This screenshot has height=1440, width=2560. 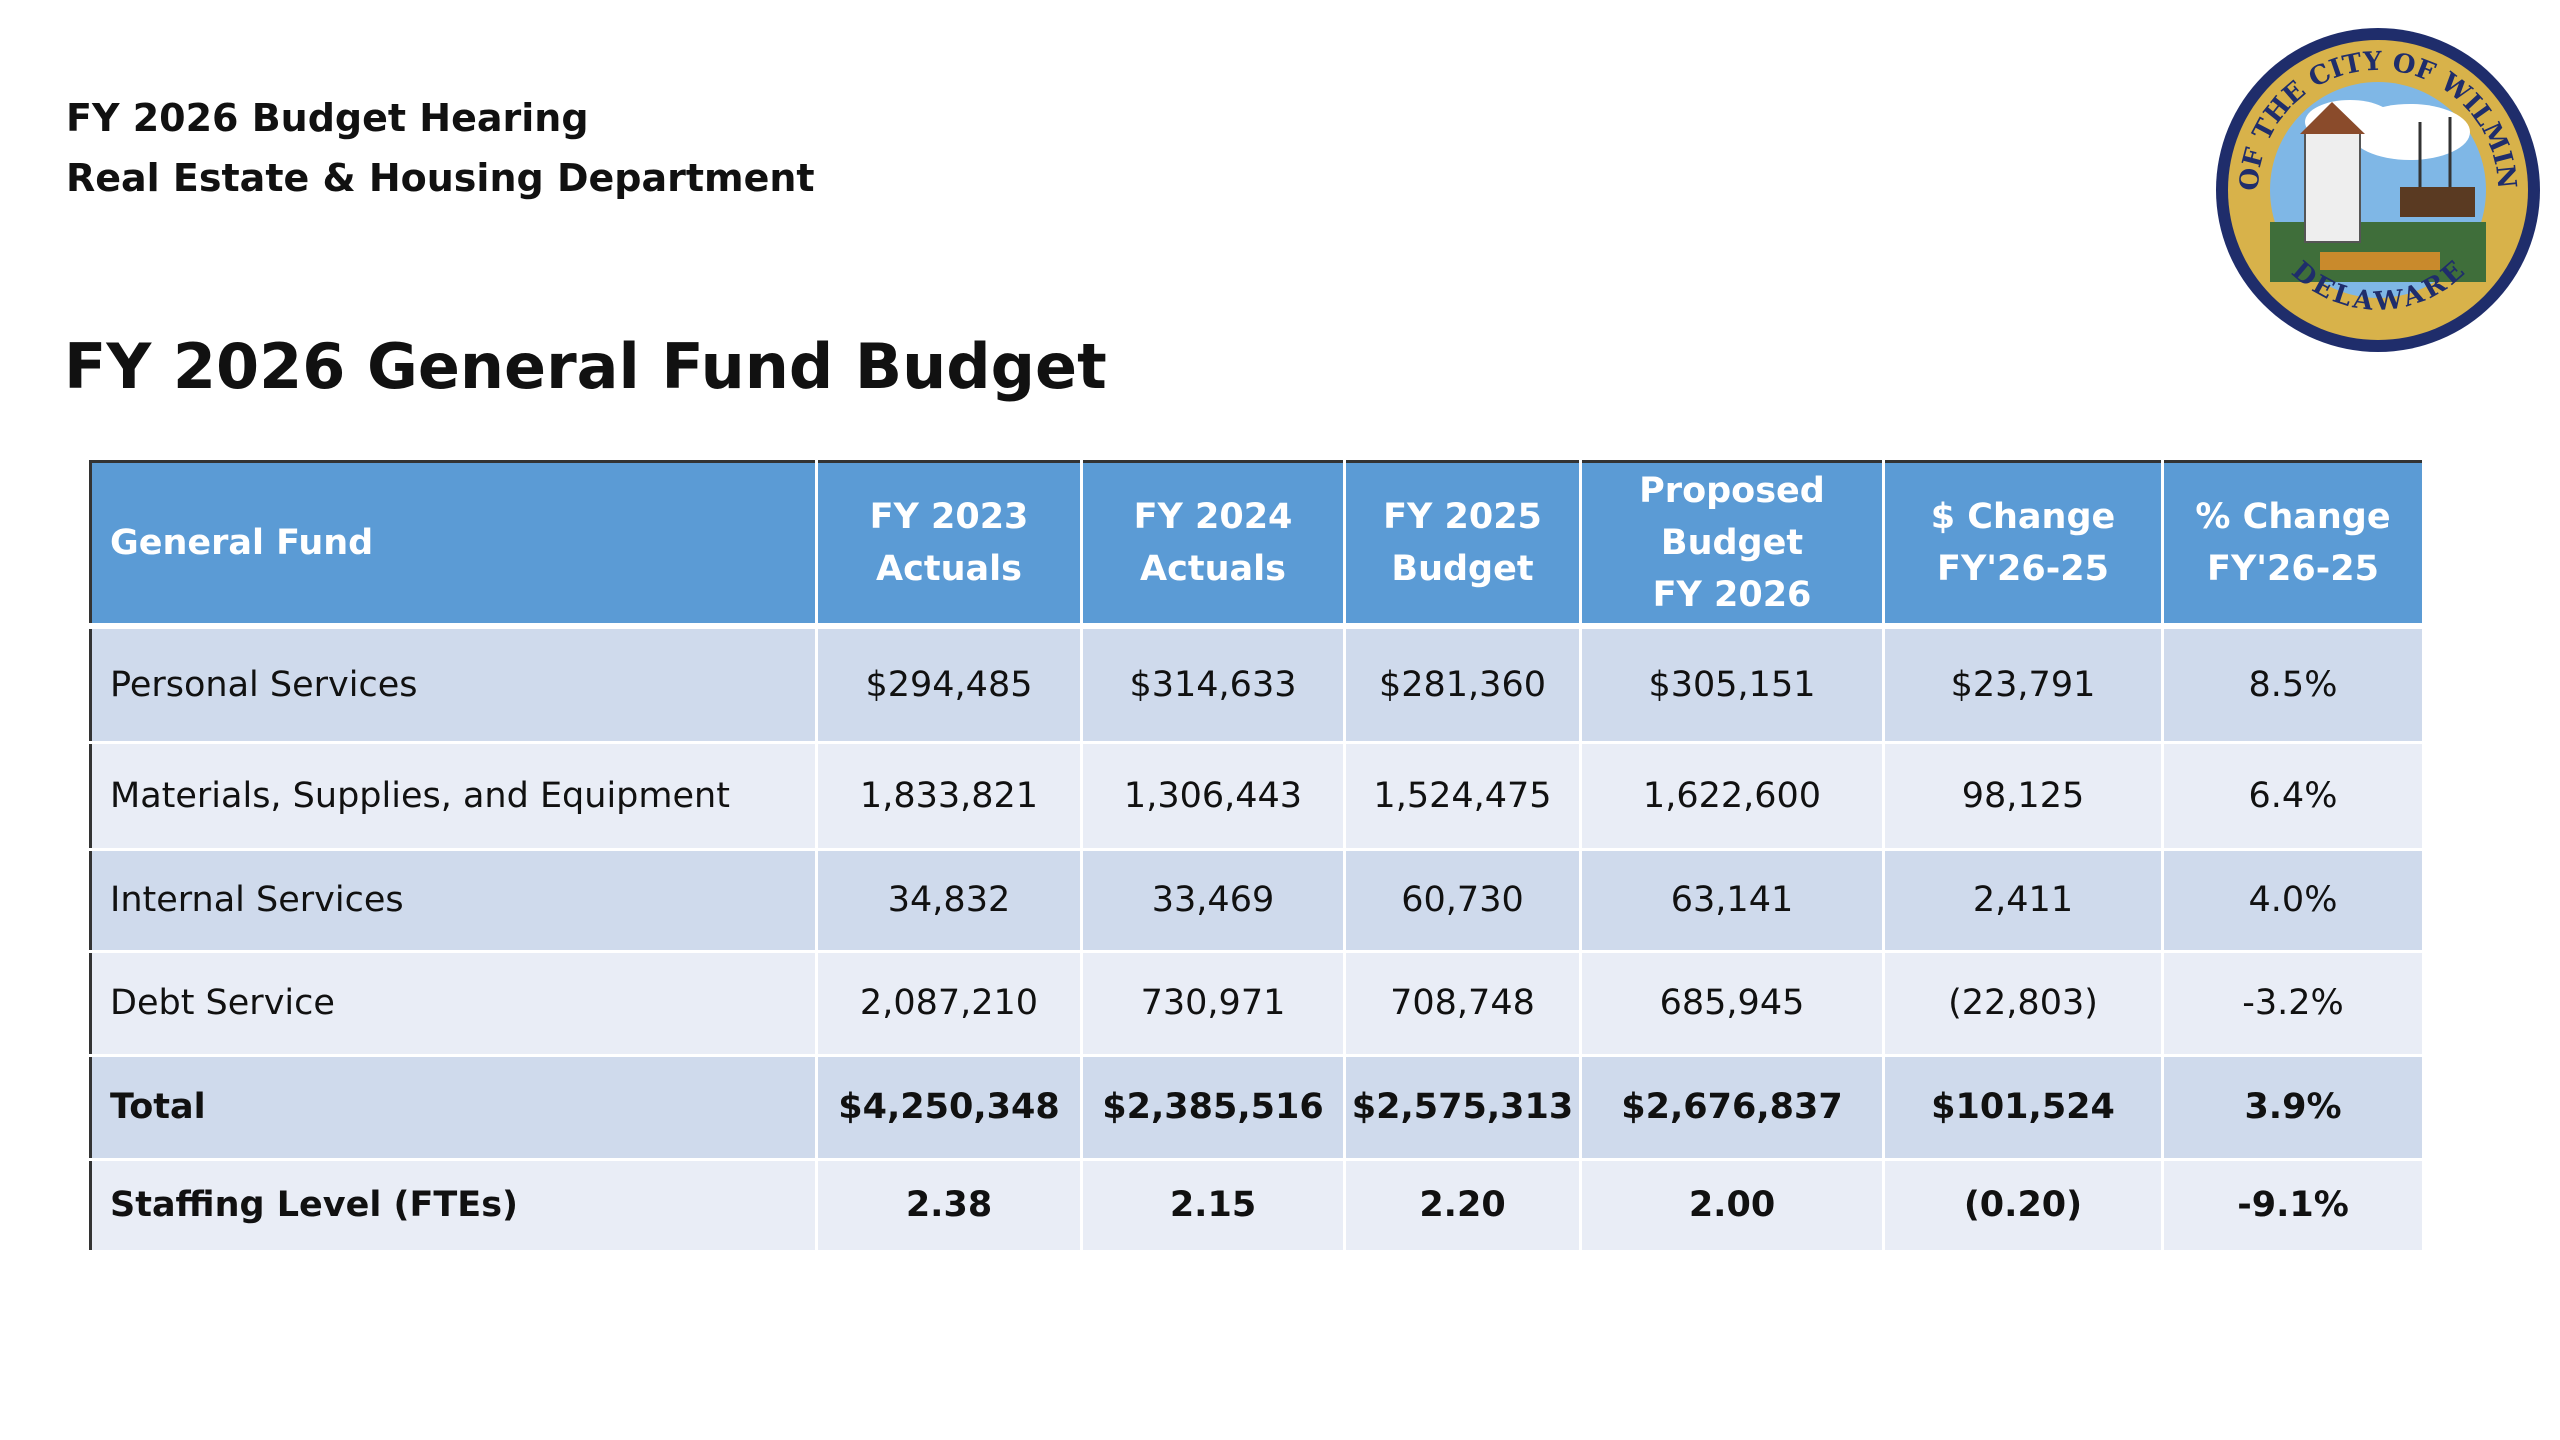 What do you see at coordinates (1463, 1206) in the screenshot?
I see `table-cell: 2.20` at bounding box center [1463, 1206].